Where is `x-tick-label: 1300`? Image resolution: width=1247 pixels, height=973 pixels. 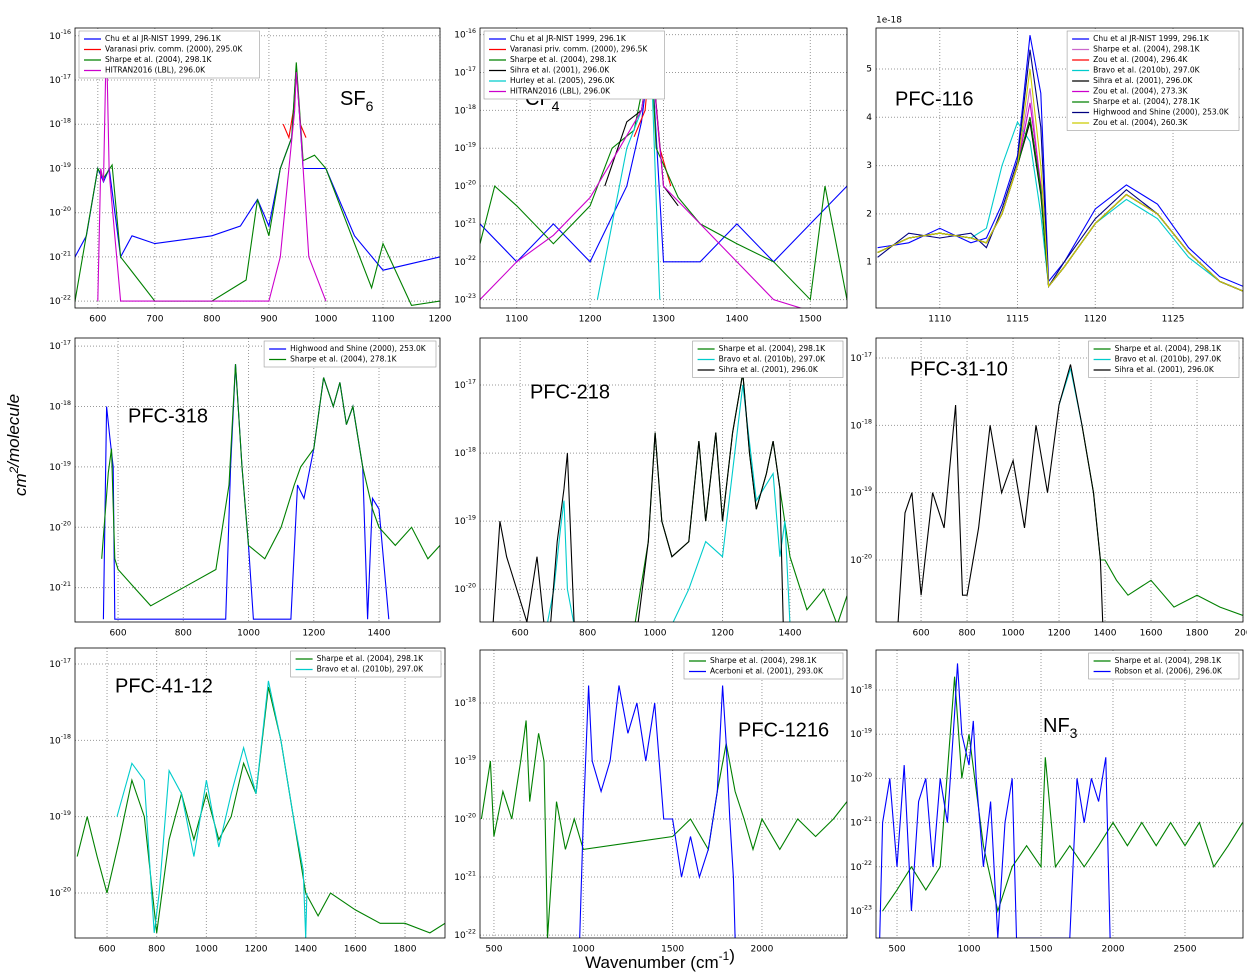
x-tick-label: 1300 is located at coordinates (663, 320).